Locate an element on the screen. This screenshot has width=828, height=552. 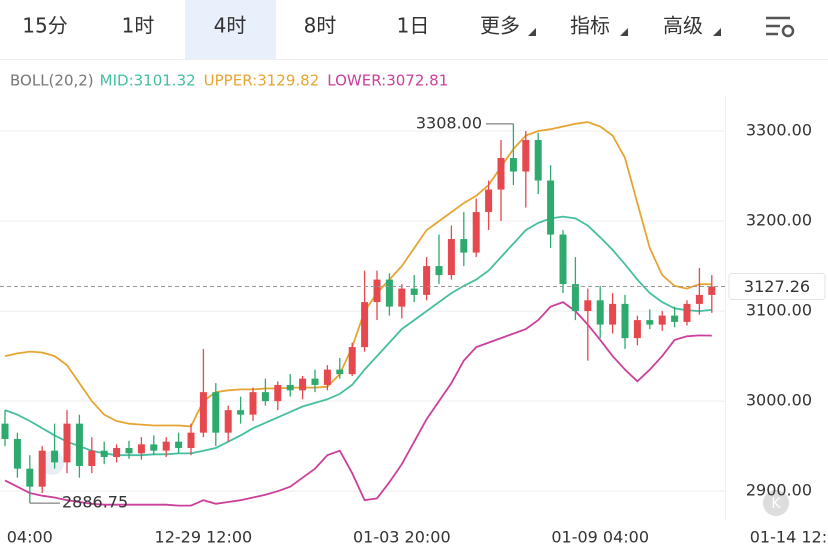
x-tick-label: 04:00 is located at coordinates (30, 537).